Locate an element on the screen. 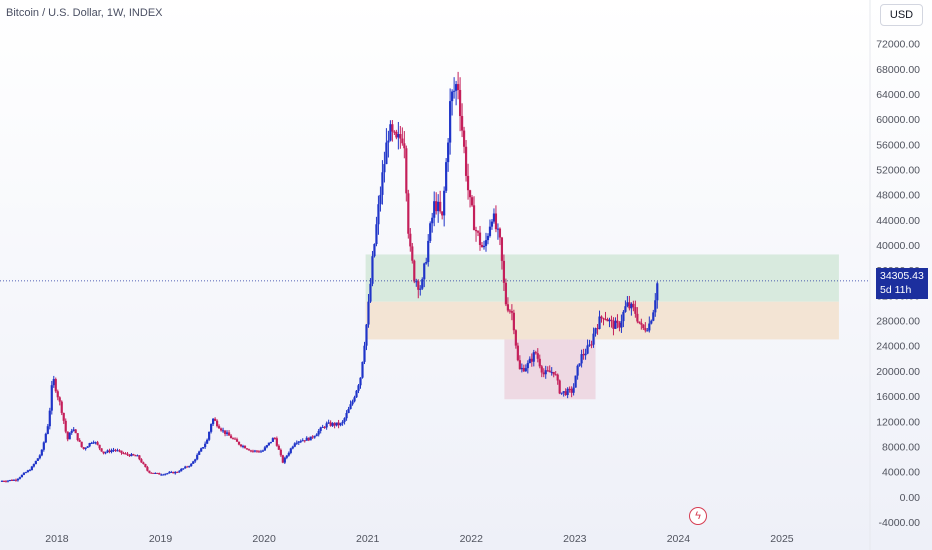  bar-countdown: 5d 11h is located at coordinates (896, 290).